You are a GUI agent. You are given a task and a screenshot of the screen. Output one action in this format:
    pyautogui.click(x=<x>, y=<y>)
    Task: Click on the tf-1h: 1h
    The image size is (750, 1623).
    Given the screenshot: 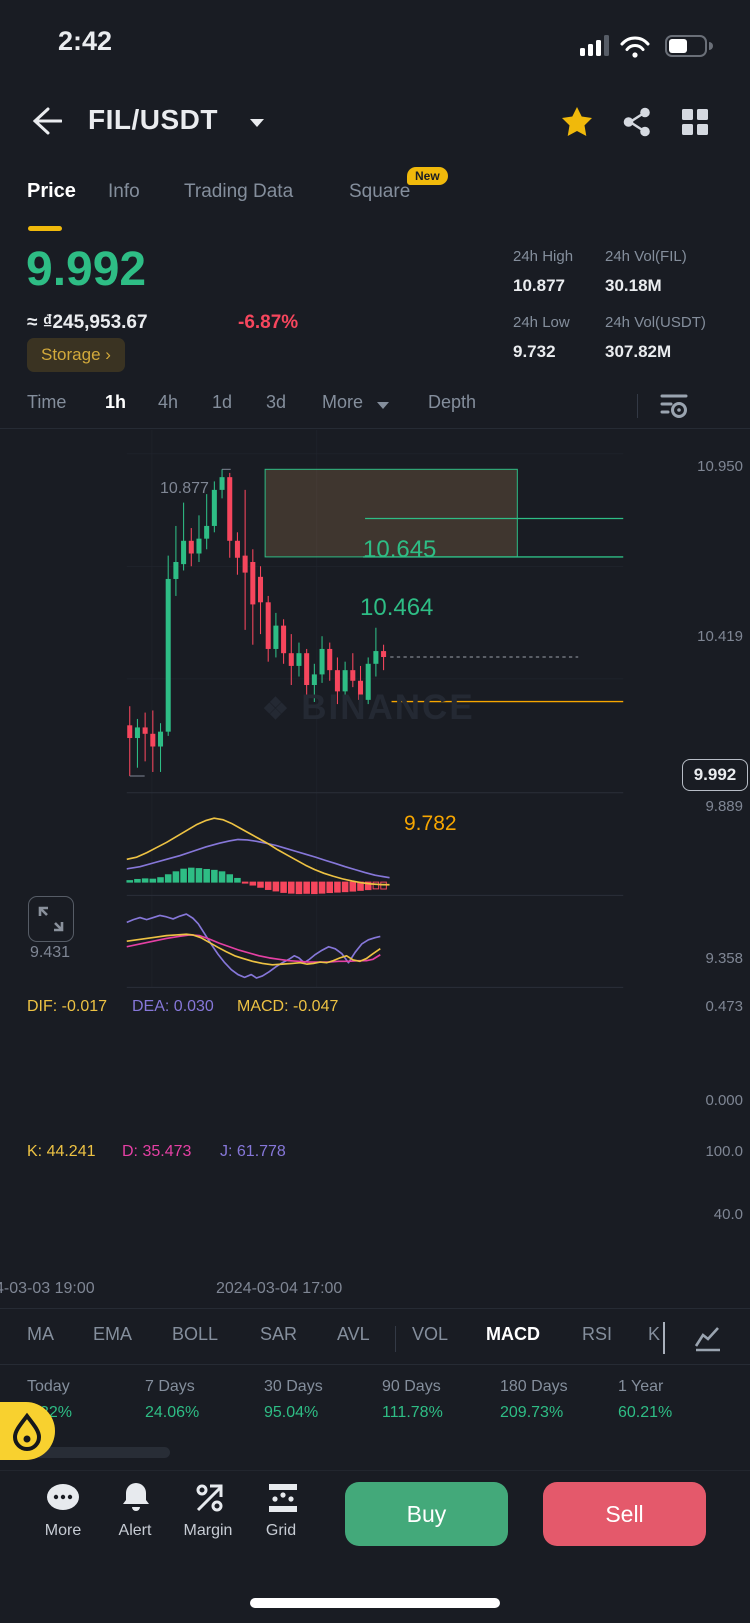 What is the action you would take?
    pyautogui.click(x=116, y=402)
    